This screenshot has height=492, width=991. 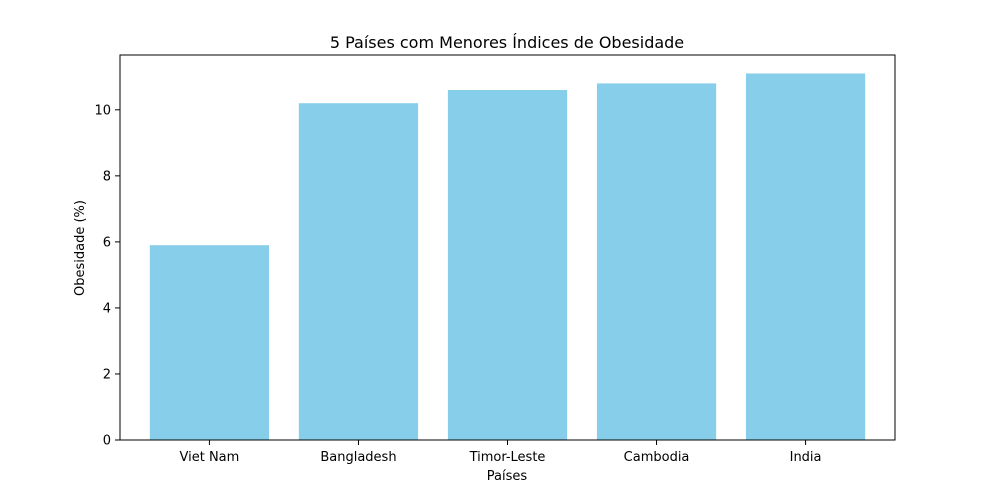 What do you see at coordinates (805, 256) in the screenshot?
I see `bar-india` at bounding box center [805, 256].